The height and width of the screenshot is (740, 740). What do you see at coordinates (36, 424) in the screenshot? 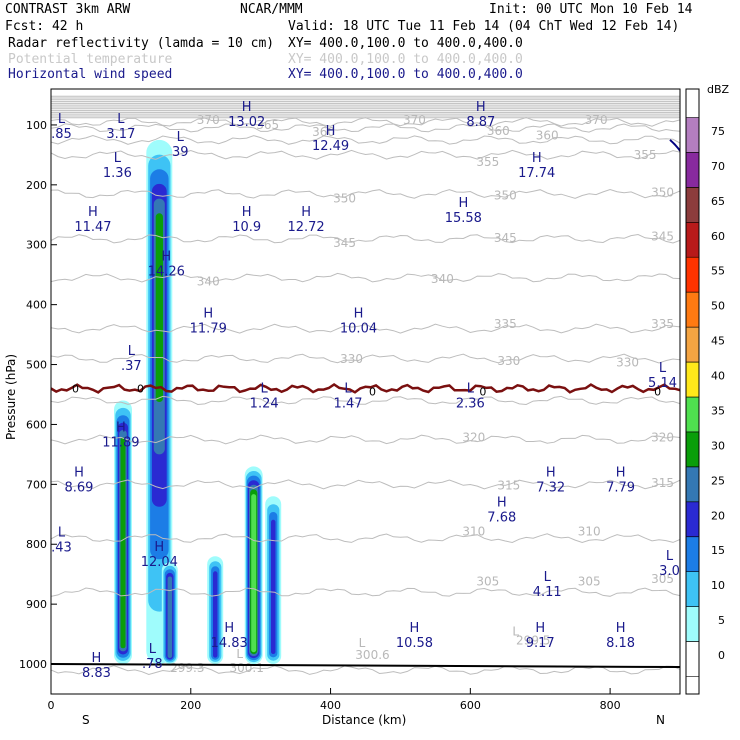
I see `y-tick-label: 600` at bounding box center [36, 424].